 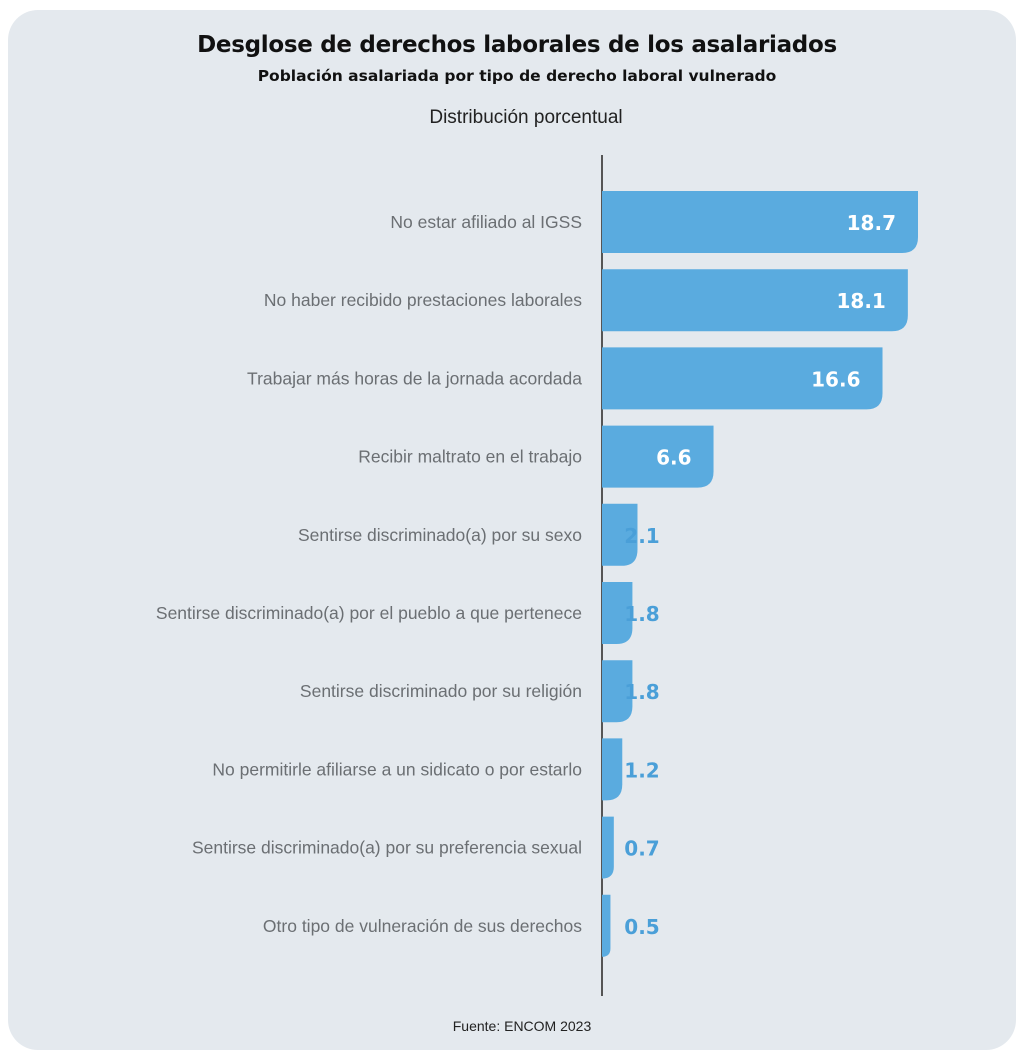 What do you see at coordinates (641, 770) in the screenshot?
I see `data-label: 1.2` at bounding box center [641, 770].